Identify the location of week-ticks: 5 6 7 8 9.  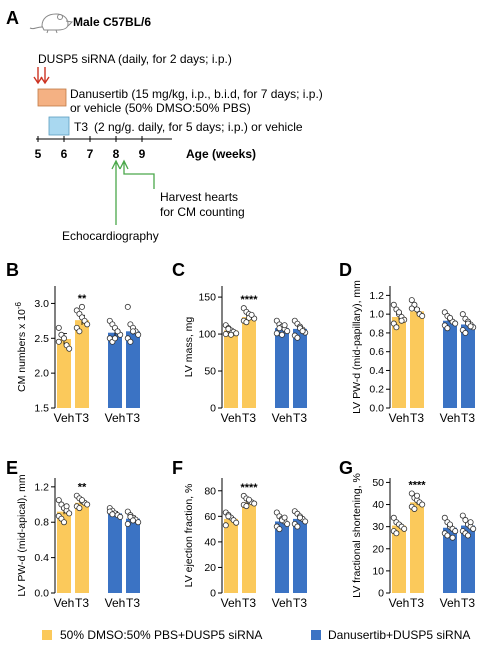
(90, 148).